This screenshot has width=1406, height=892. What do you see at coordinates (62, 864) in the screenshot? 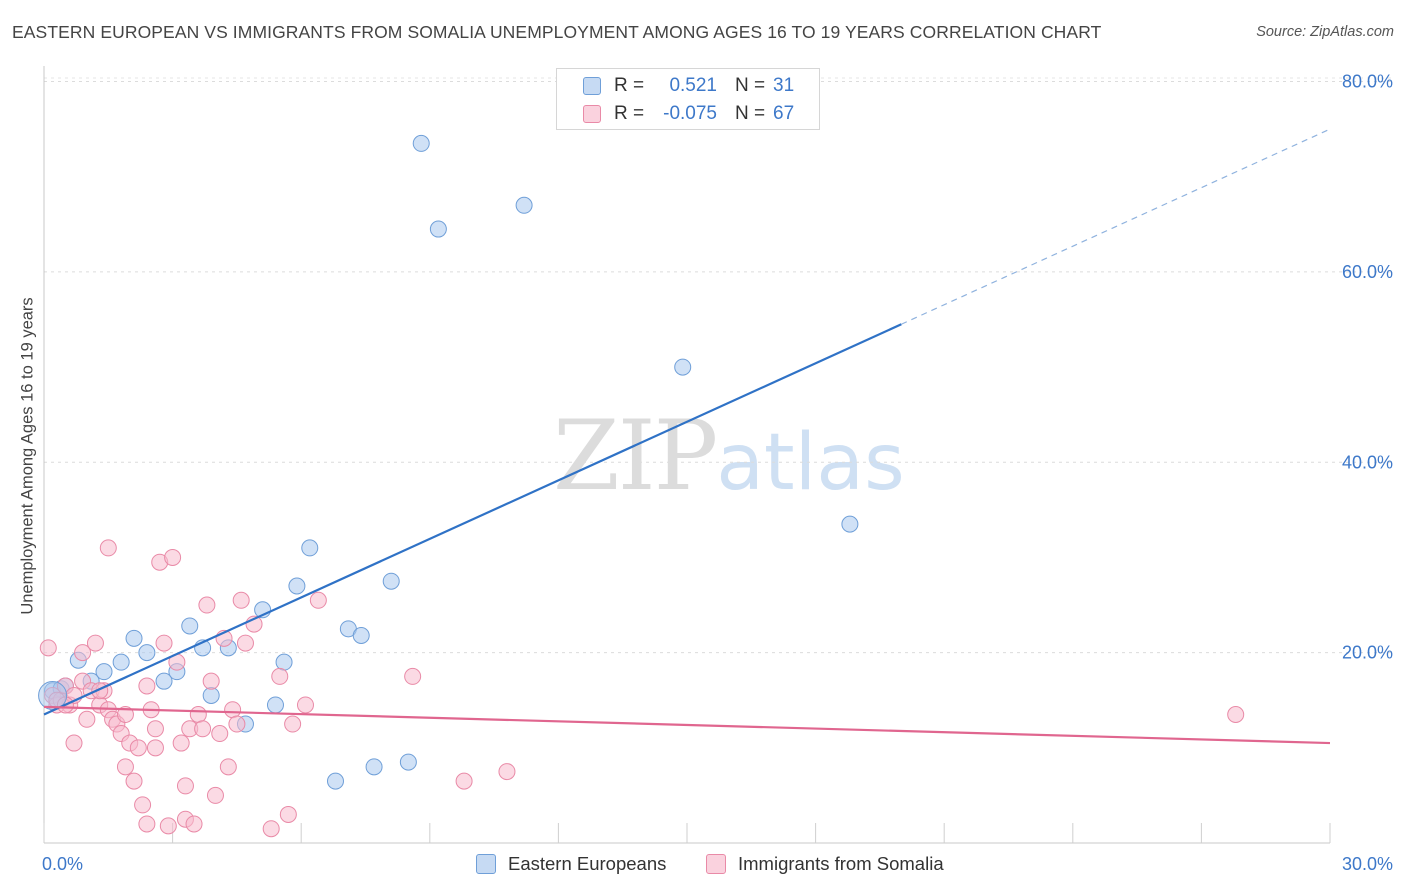
I see `x-tick-label: 0.0%` at bounding box center [62, 864].